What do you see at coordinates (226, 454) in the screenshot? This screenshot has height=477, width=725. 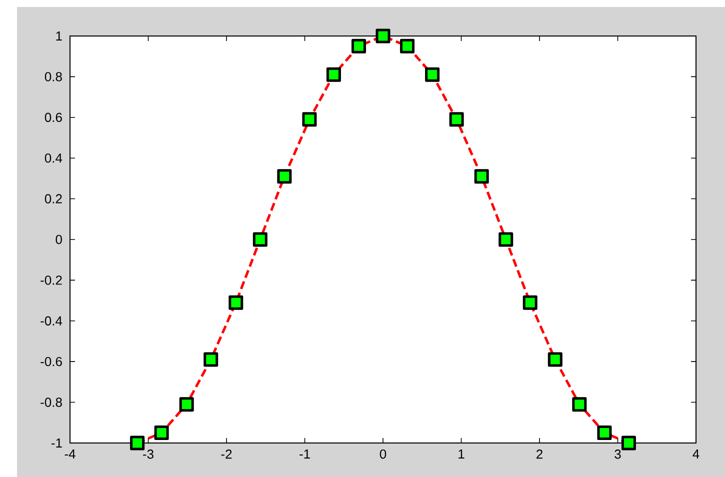 I see `x-tick-label: -2` at bounding box center [226, 454].